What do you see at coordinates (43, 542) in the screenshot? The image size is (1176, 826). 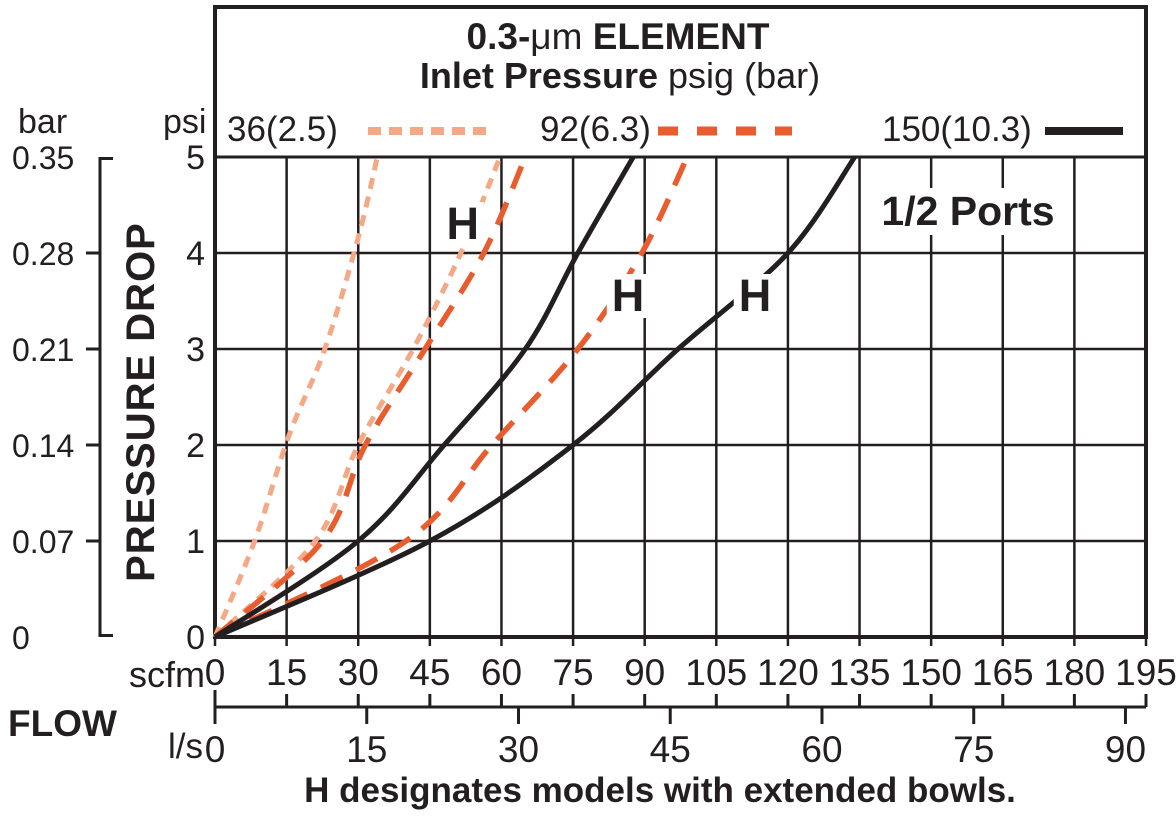 I see `bar-tick-label: 0.07` at bounding box center [43, 542].